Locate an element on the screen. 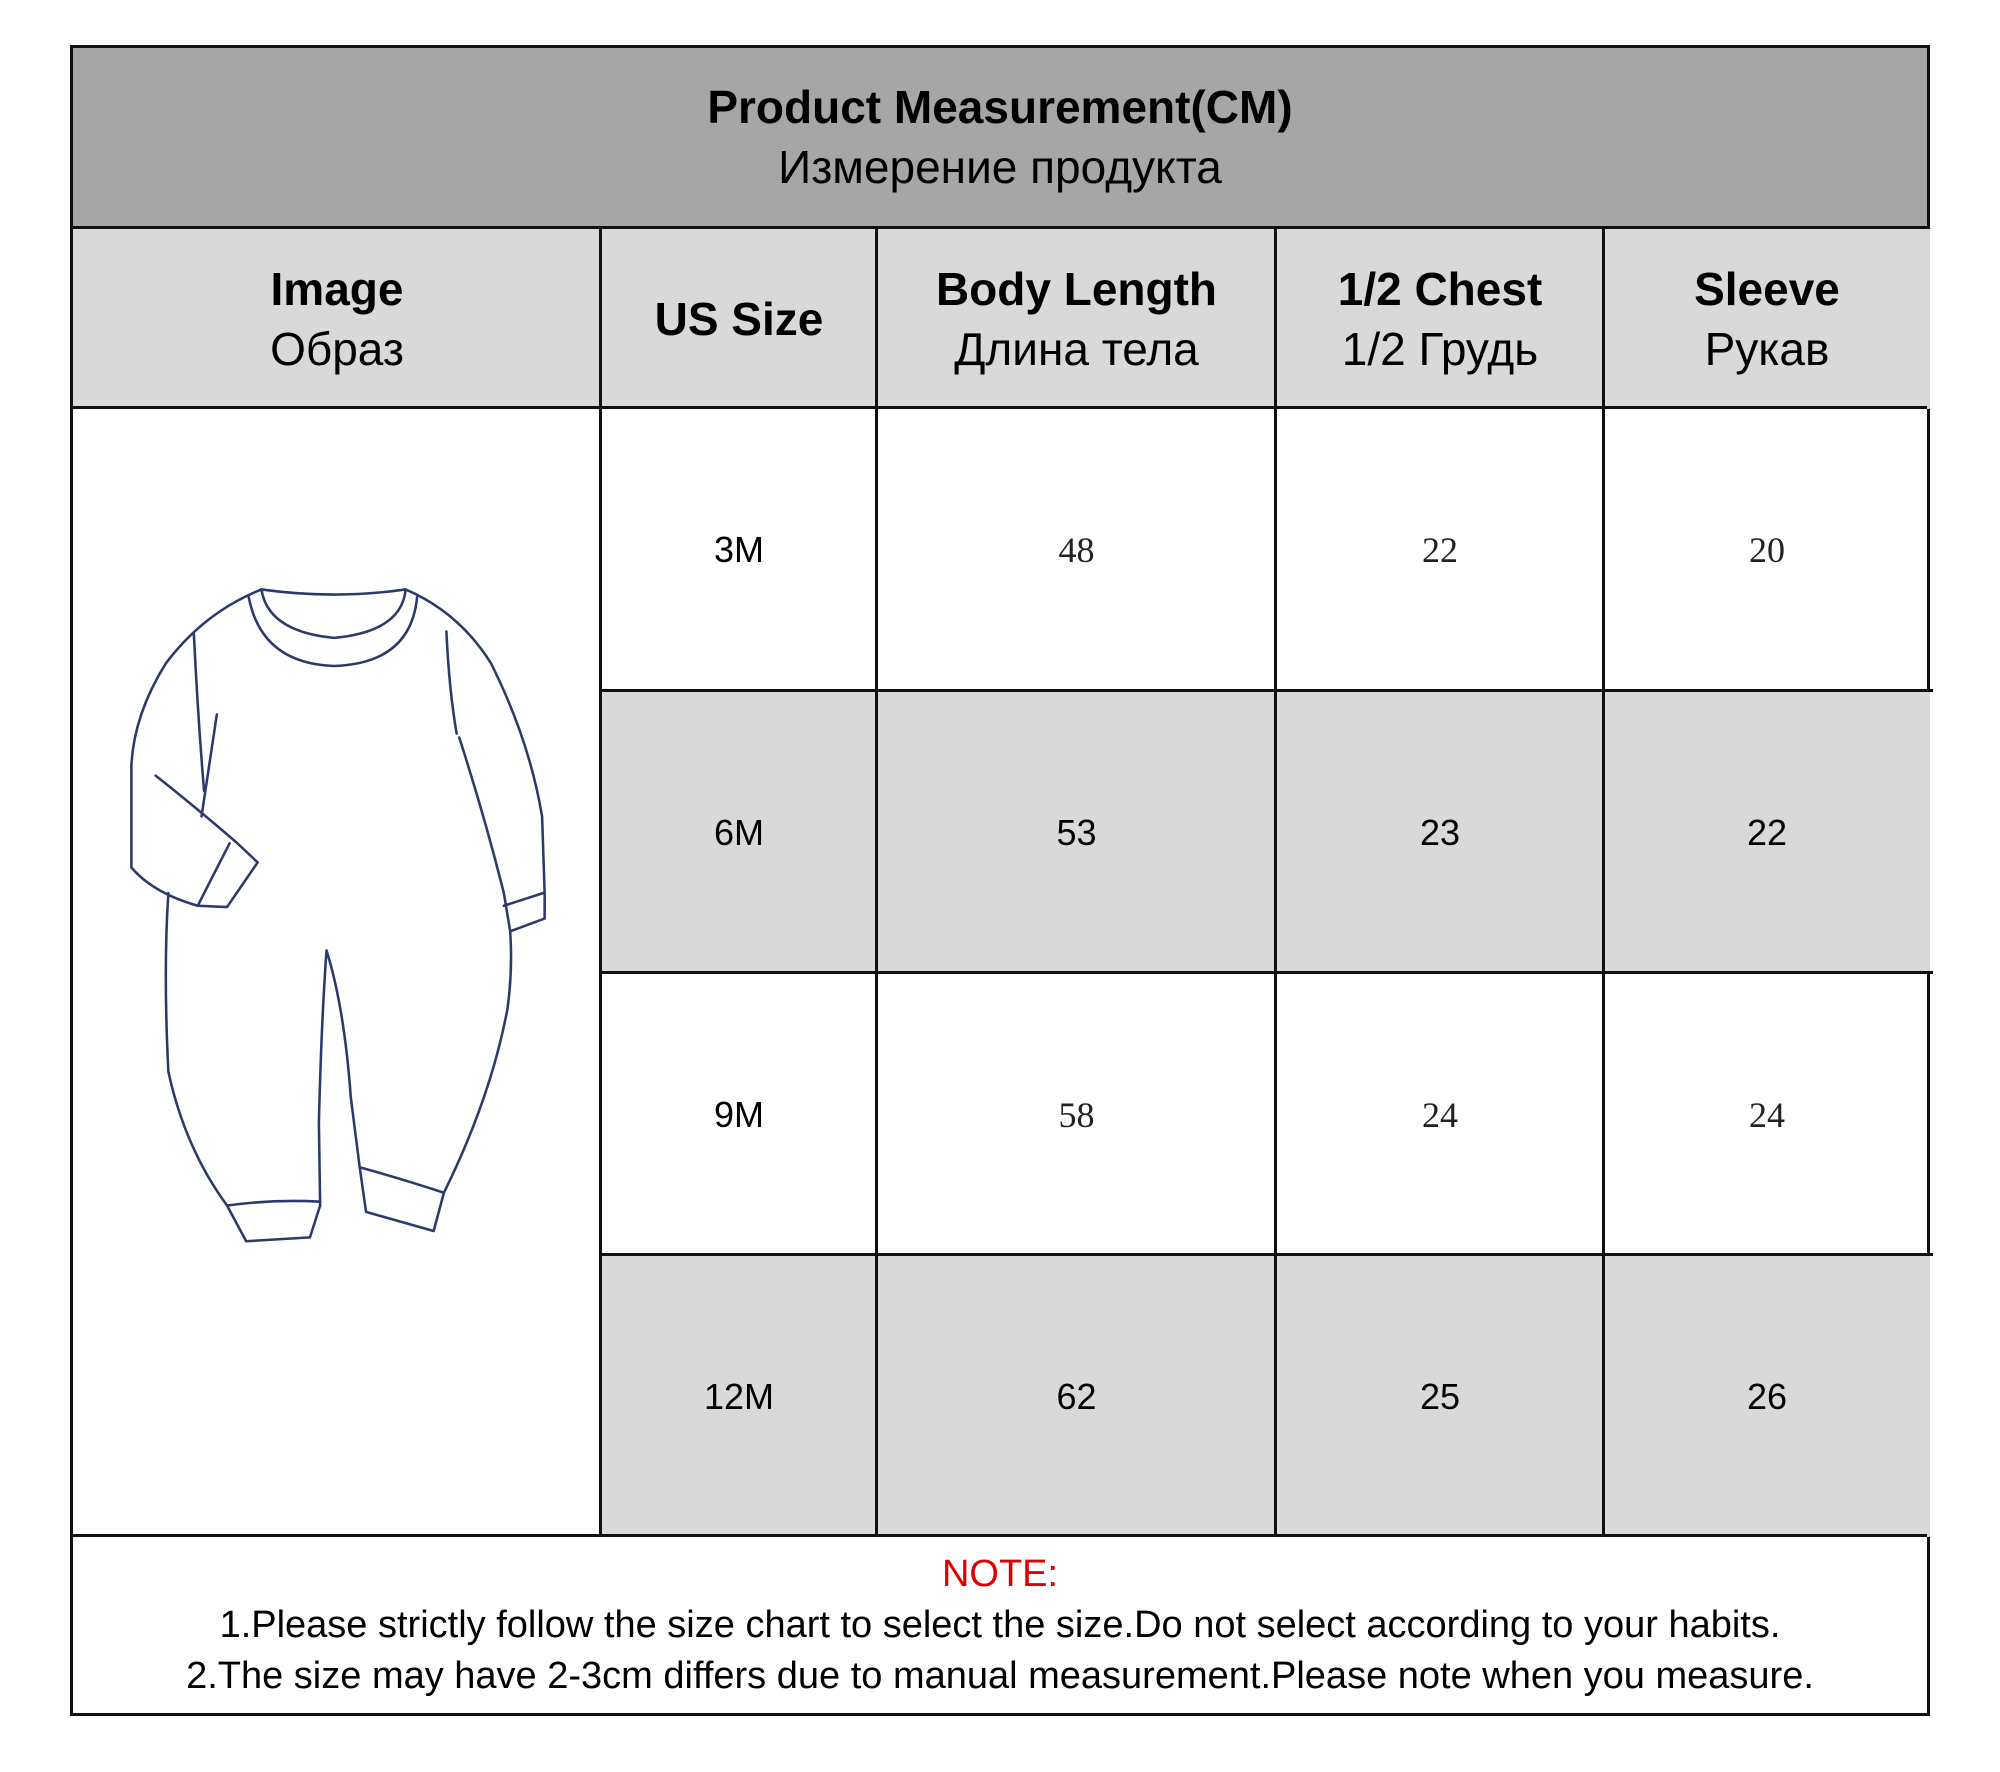  header-image: Image Образ is located at coordinates (337, 319).